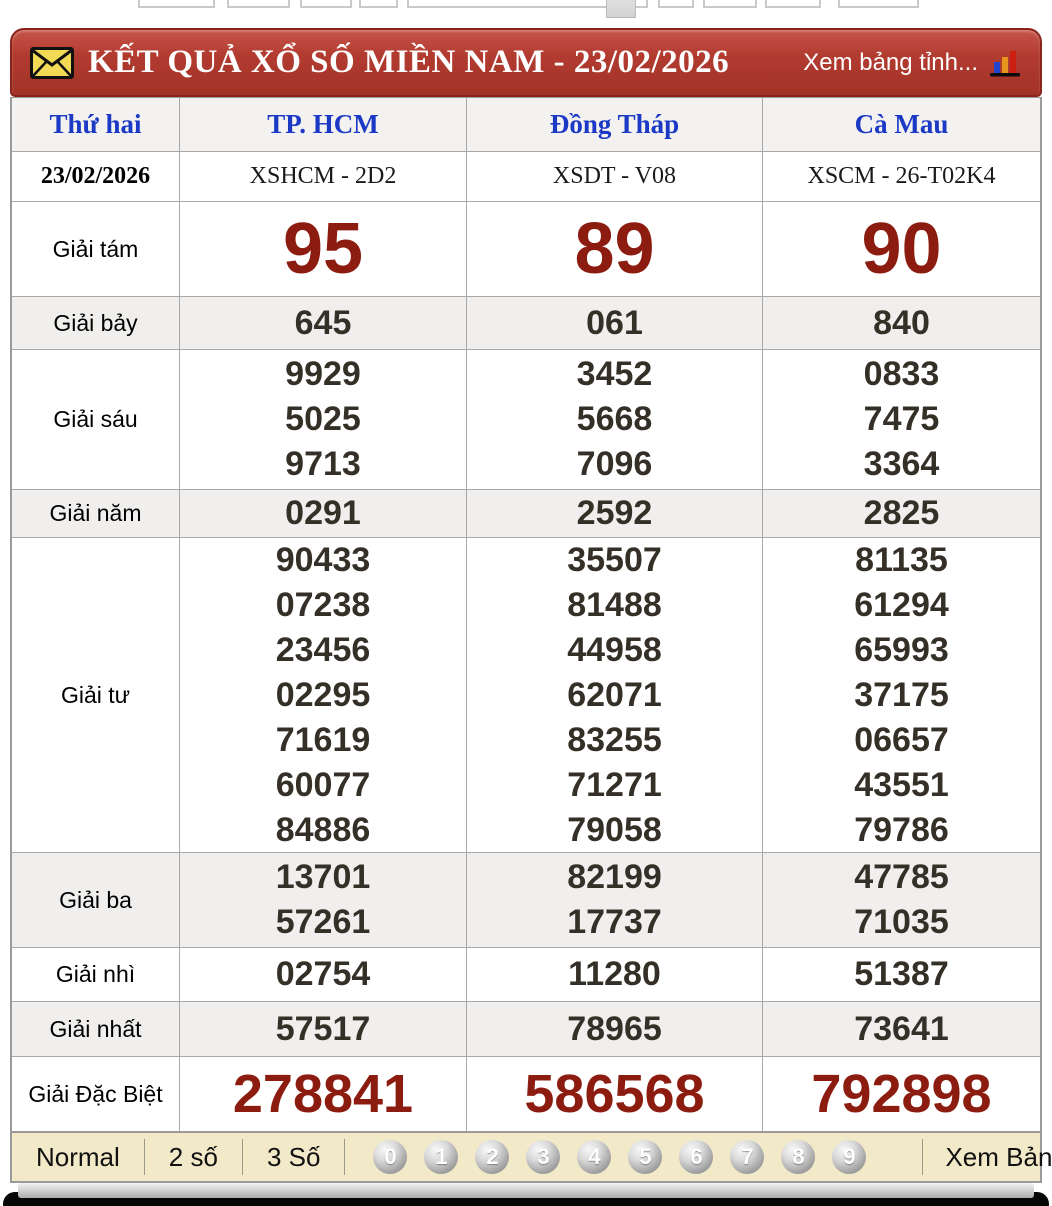  What do you see at coordinates (594, 1157) in the screenshot?
I see `digit-ball-4: 4` at bounding box center [594, 1157].